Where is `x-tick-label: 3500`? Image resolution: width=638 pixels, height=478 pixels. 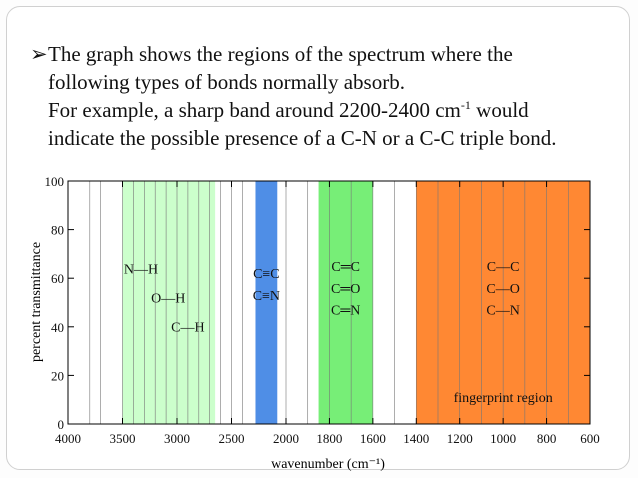 x-tick-label: 3500 is located at coordinates (123, 438).